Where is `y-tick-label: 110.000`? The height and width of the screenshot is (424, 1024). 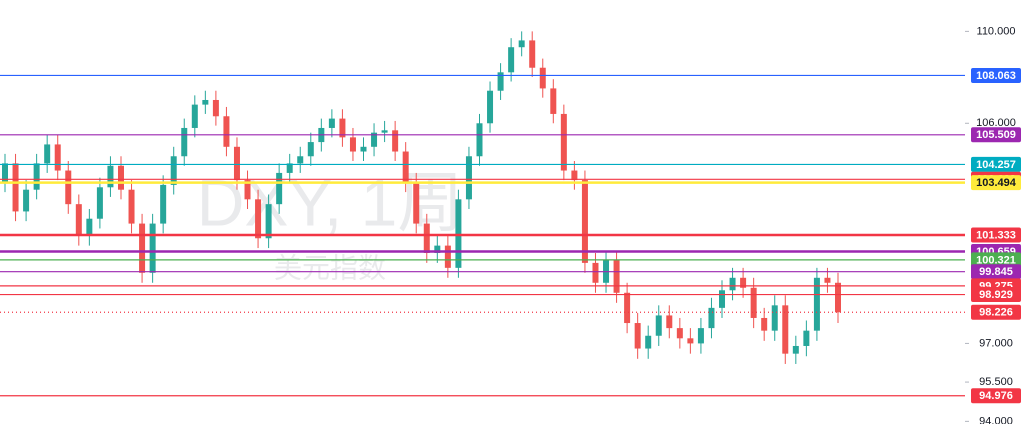 y-tick-label: 110.000 is located at coordinates (996, 31).